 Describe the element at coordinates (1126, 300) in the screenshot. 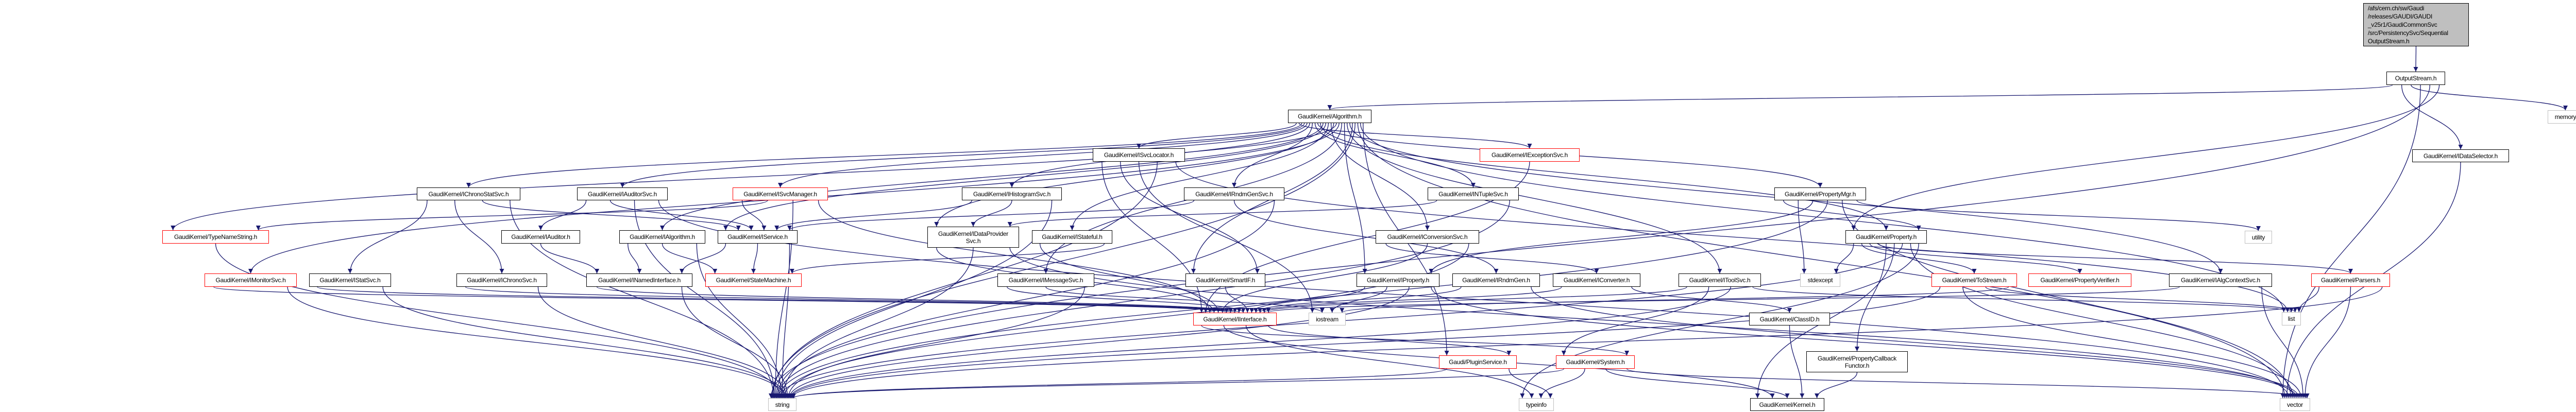

I see `edge-imessagesvc-to-interface` at that location.